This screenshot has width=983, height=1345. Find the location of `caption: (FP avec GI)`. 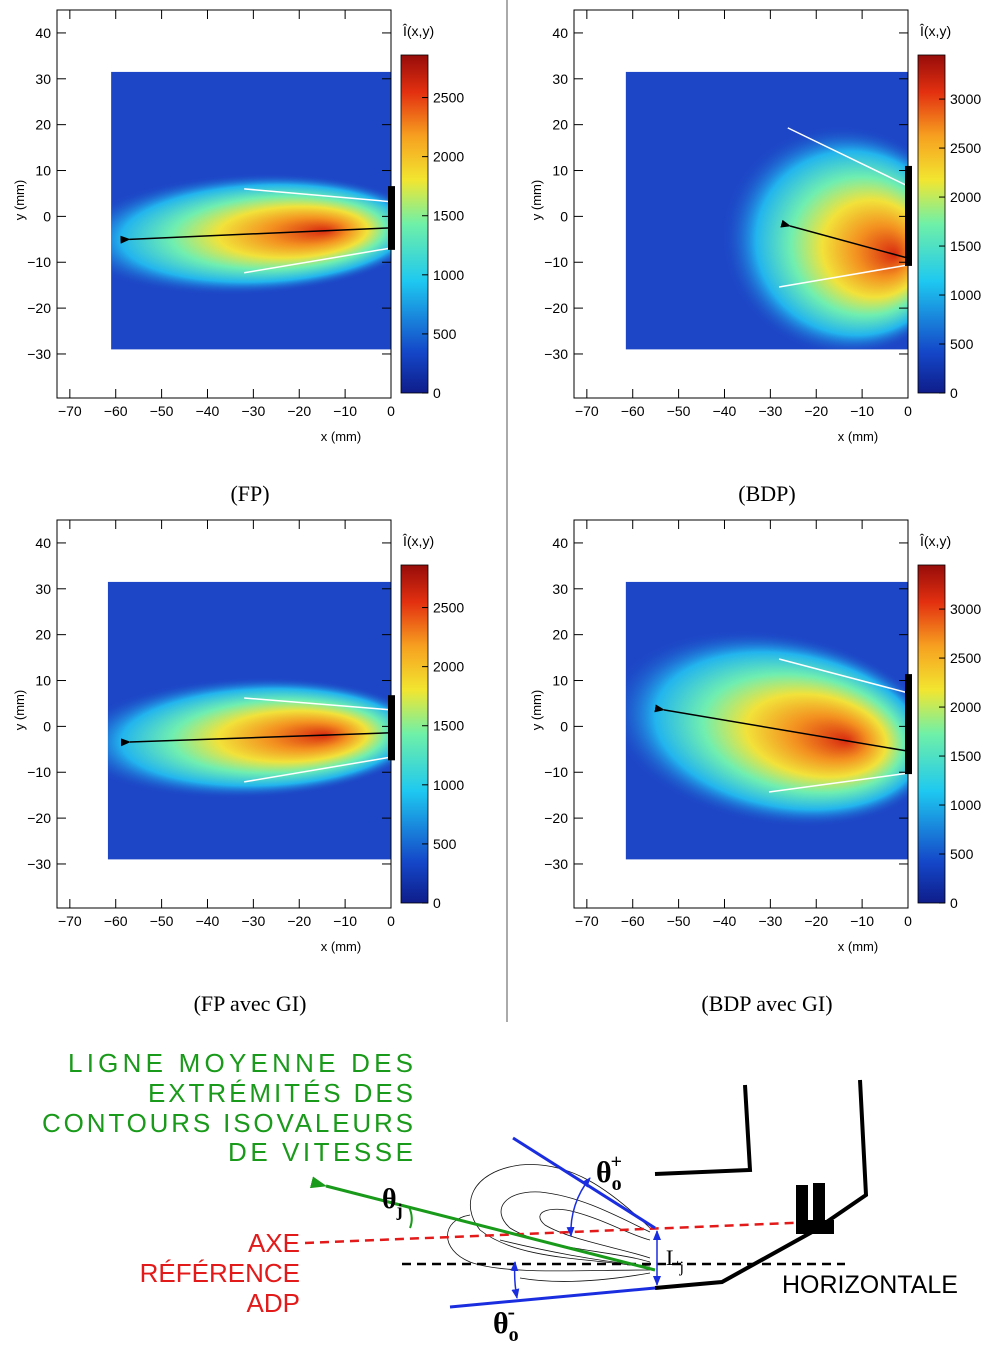

caption: (FP avec GI) is located at coordinates (250, 1003).